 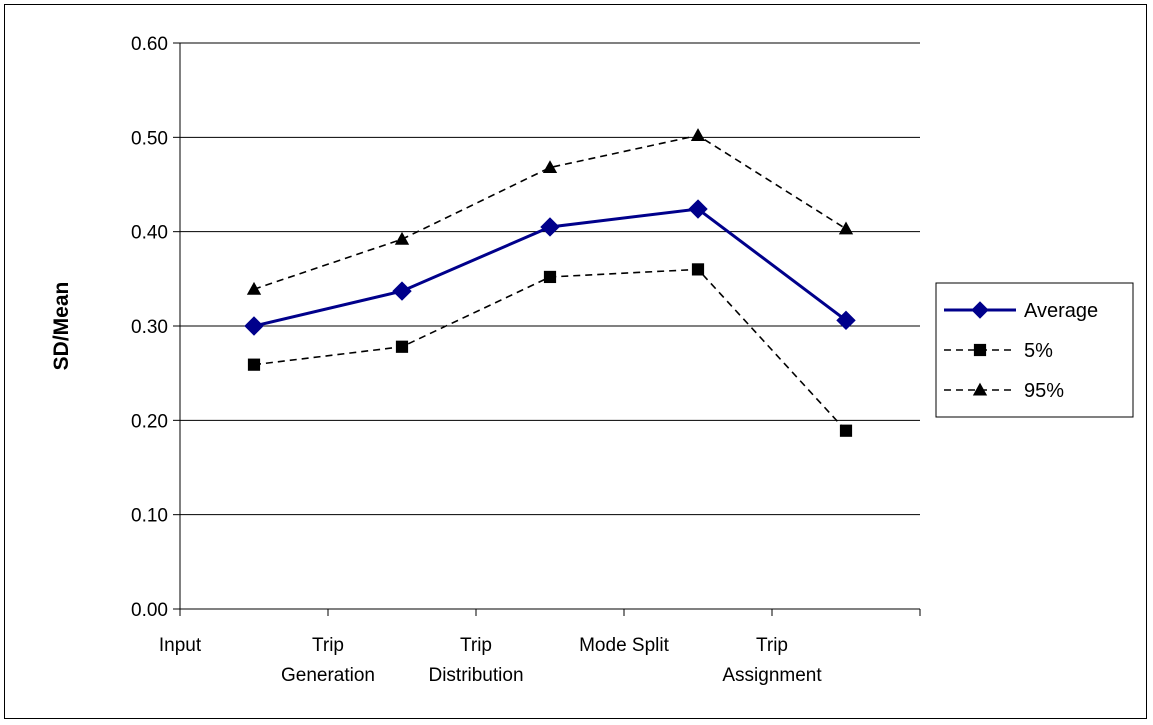 I want to click on legend: Average 5% 95%, so click(x=1034, y=350).